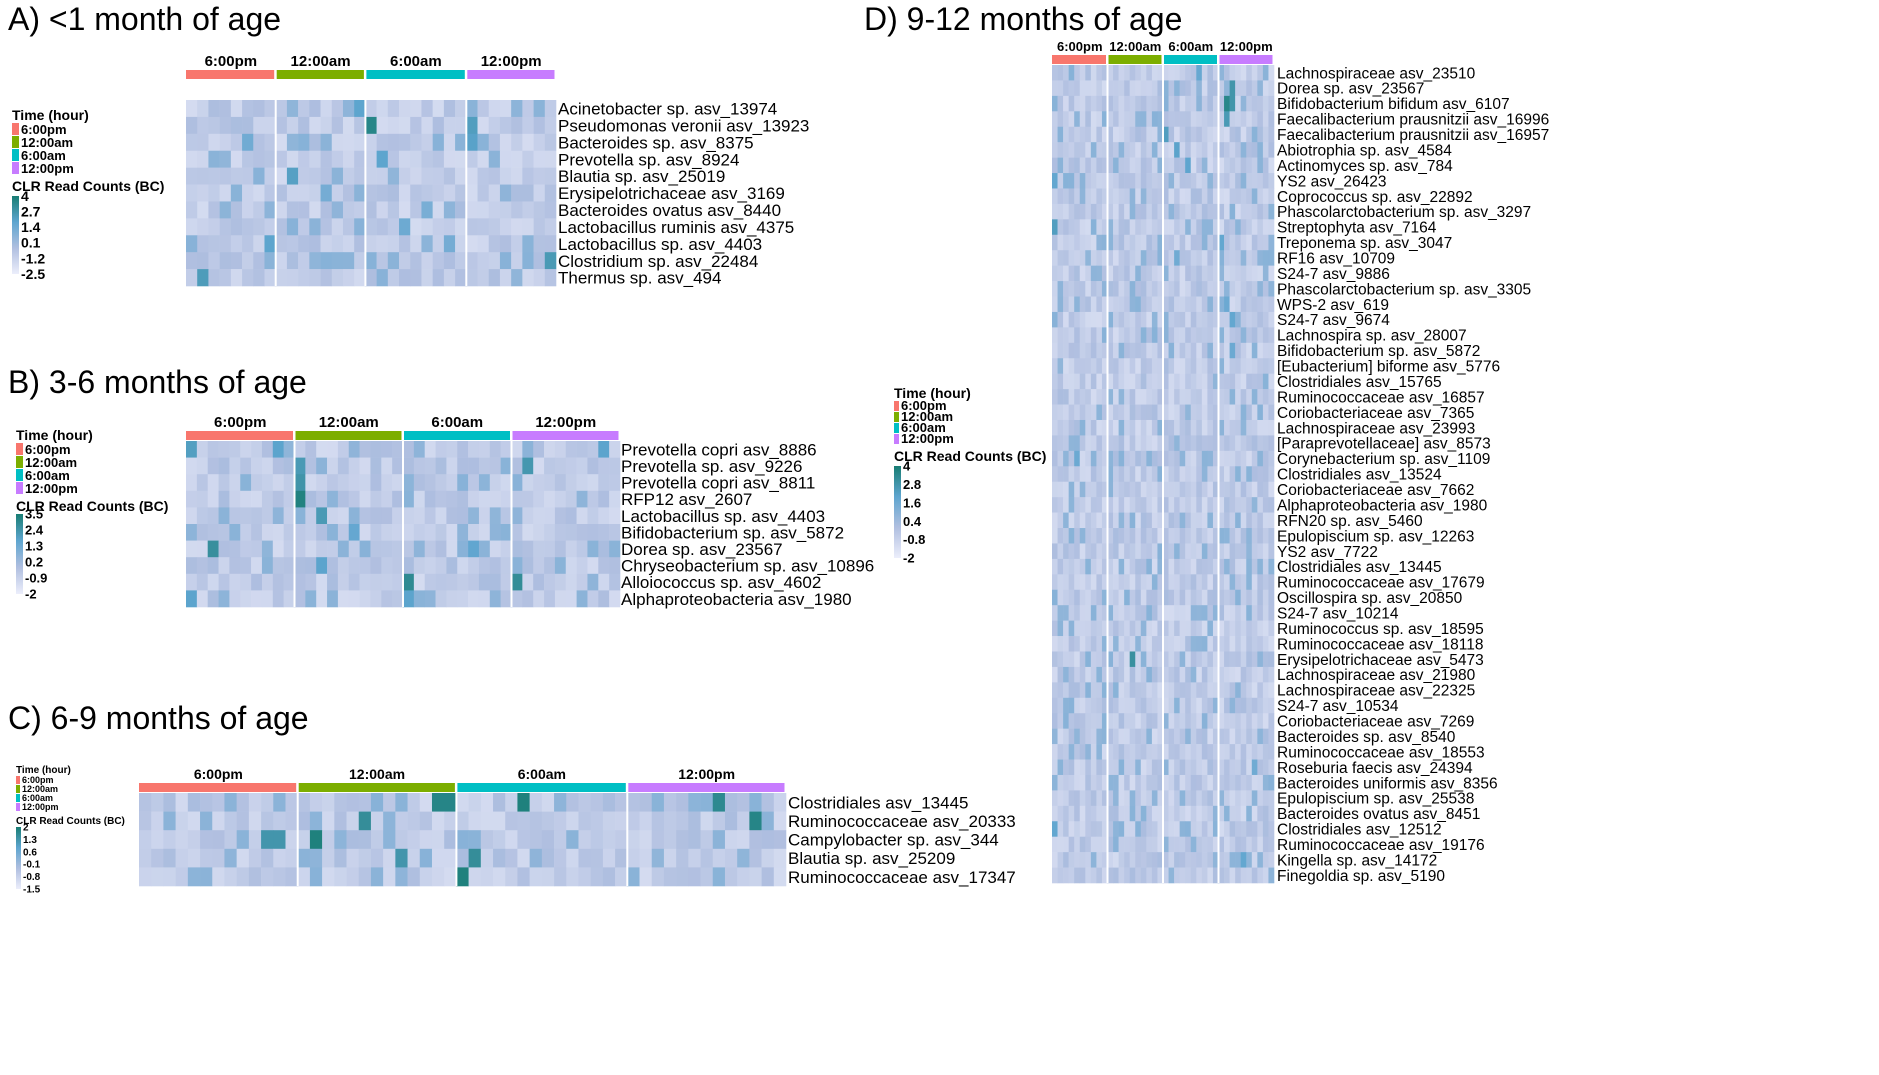  I want to click on time-group-label: 6:00am, so click(542, 774).